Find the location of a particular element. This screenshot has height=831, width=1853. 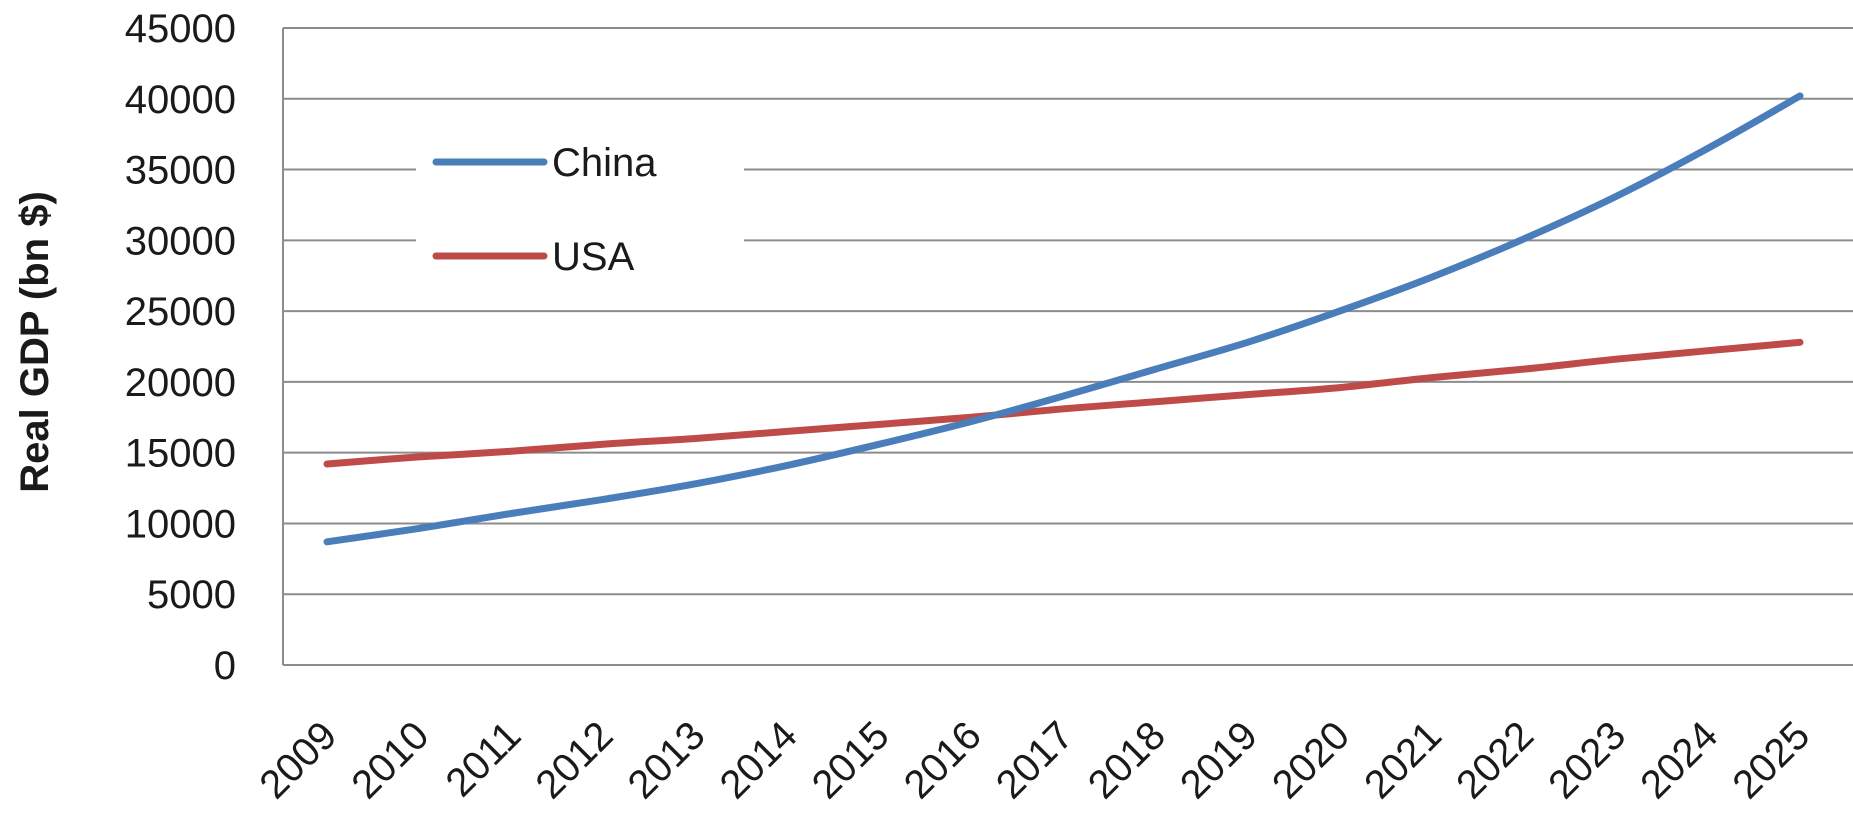

y-tick-label: 25000 is located at coordinates (180, 312).